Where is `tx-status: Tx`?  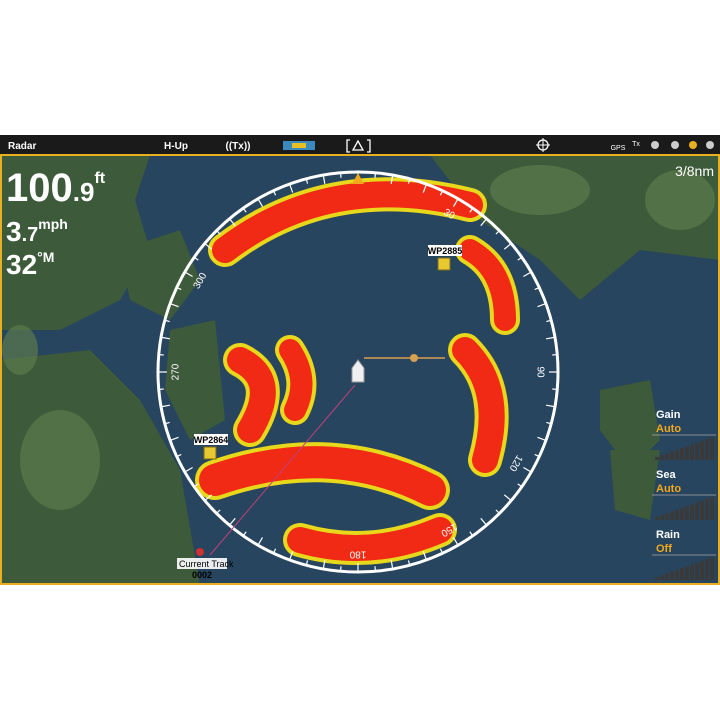 tx-status: Tx is located at coordinates (636, 144).